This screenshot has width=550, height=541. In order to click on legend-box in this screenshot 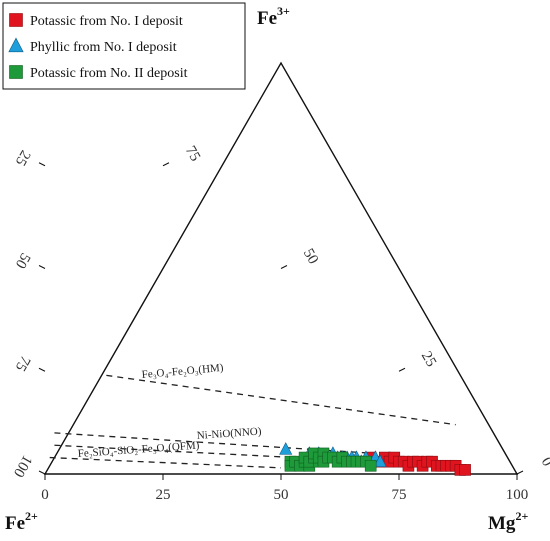, I will do `click(124, 46)`.